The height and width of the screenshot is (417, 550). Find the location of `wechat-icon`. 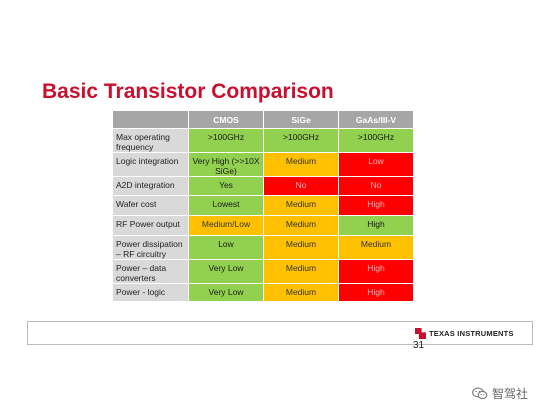

wechat-icon is located at coordinates (480, 393).